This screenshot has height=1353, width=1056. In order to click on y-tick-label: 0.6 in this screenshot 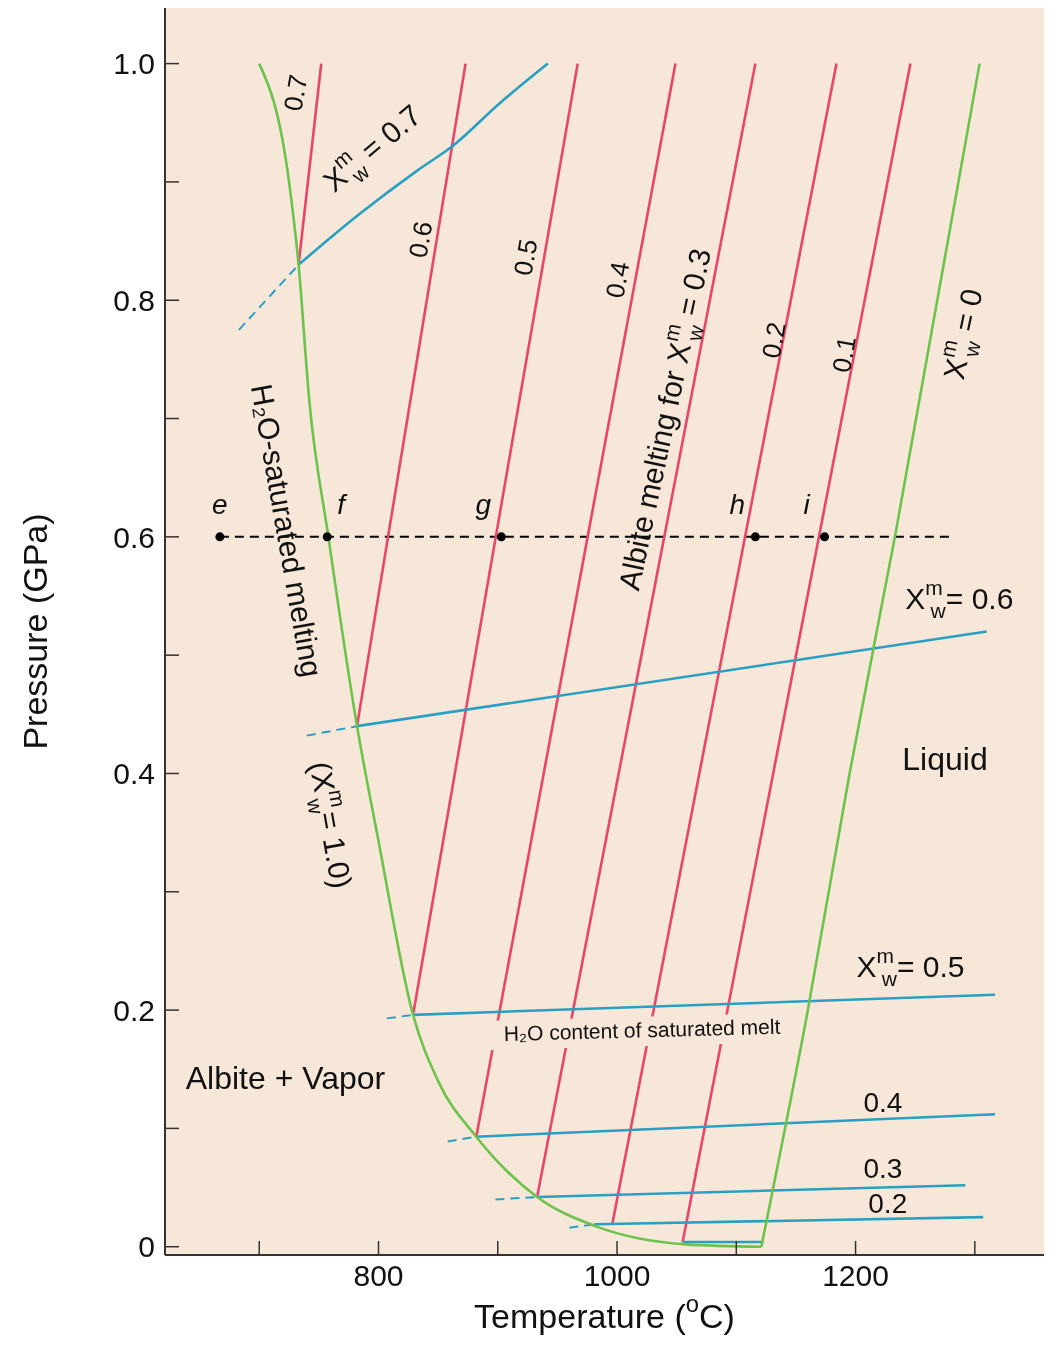, I will do `click(134, 537)`.